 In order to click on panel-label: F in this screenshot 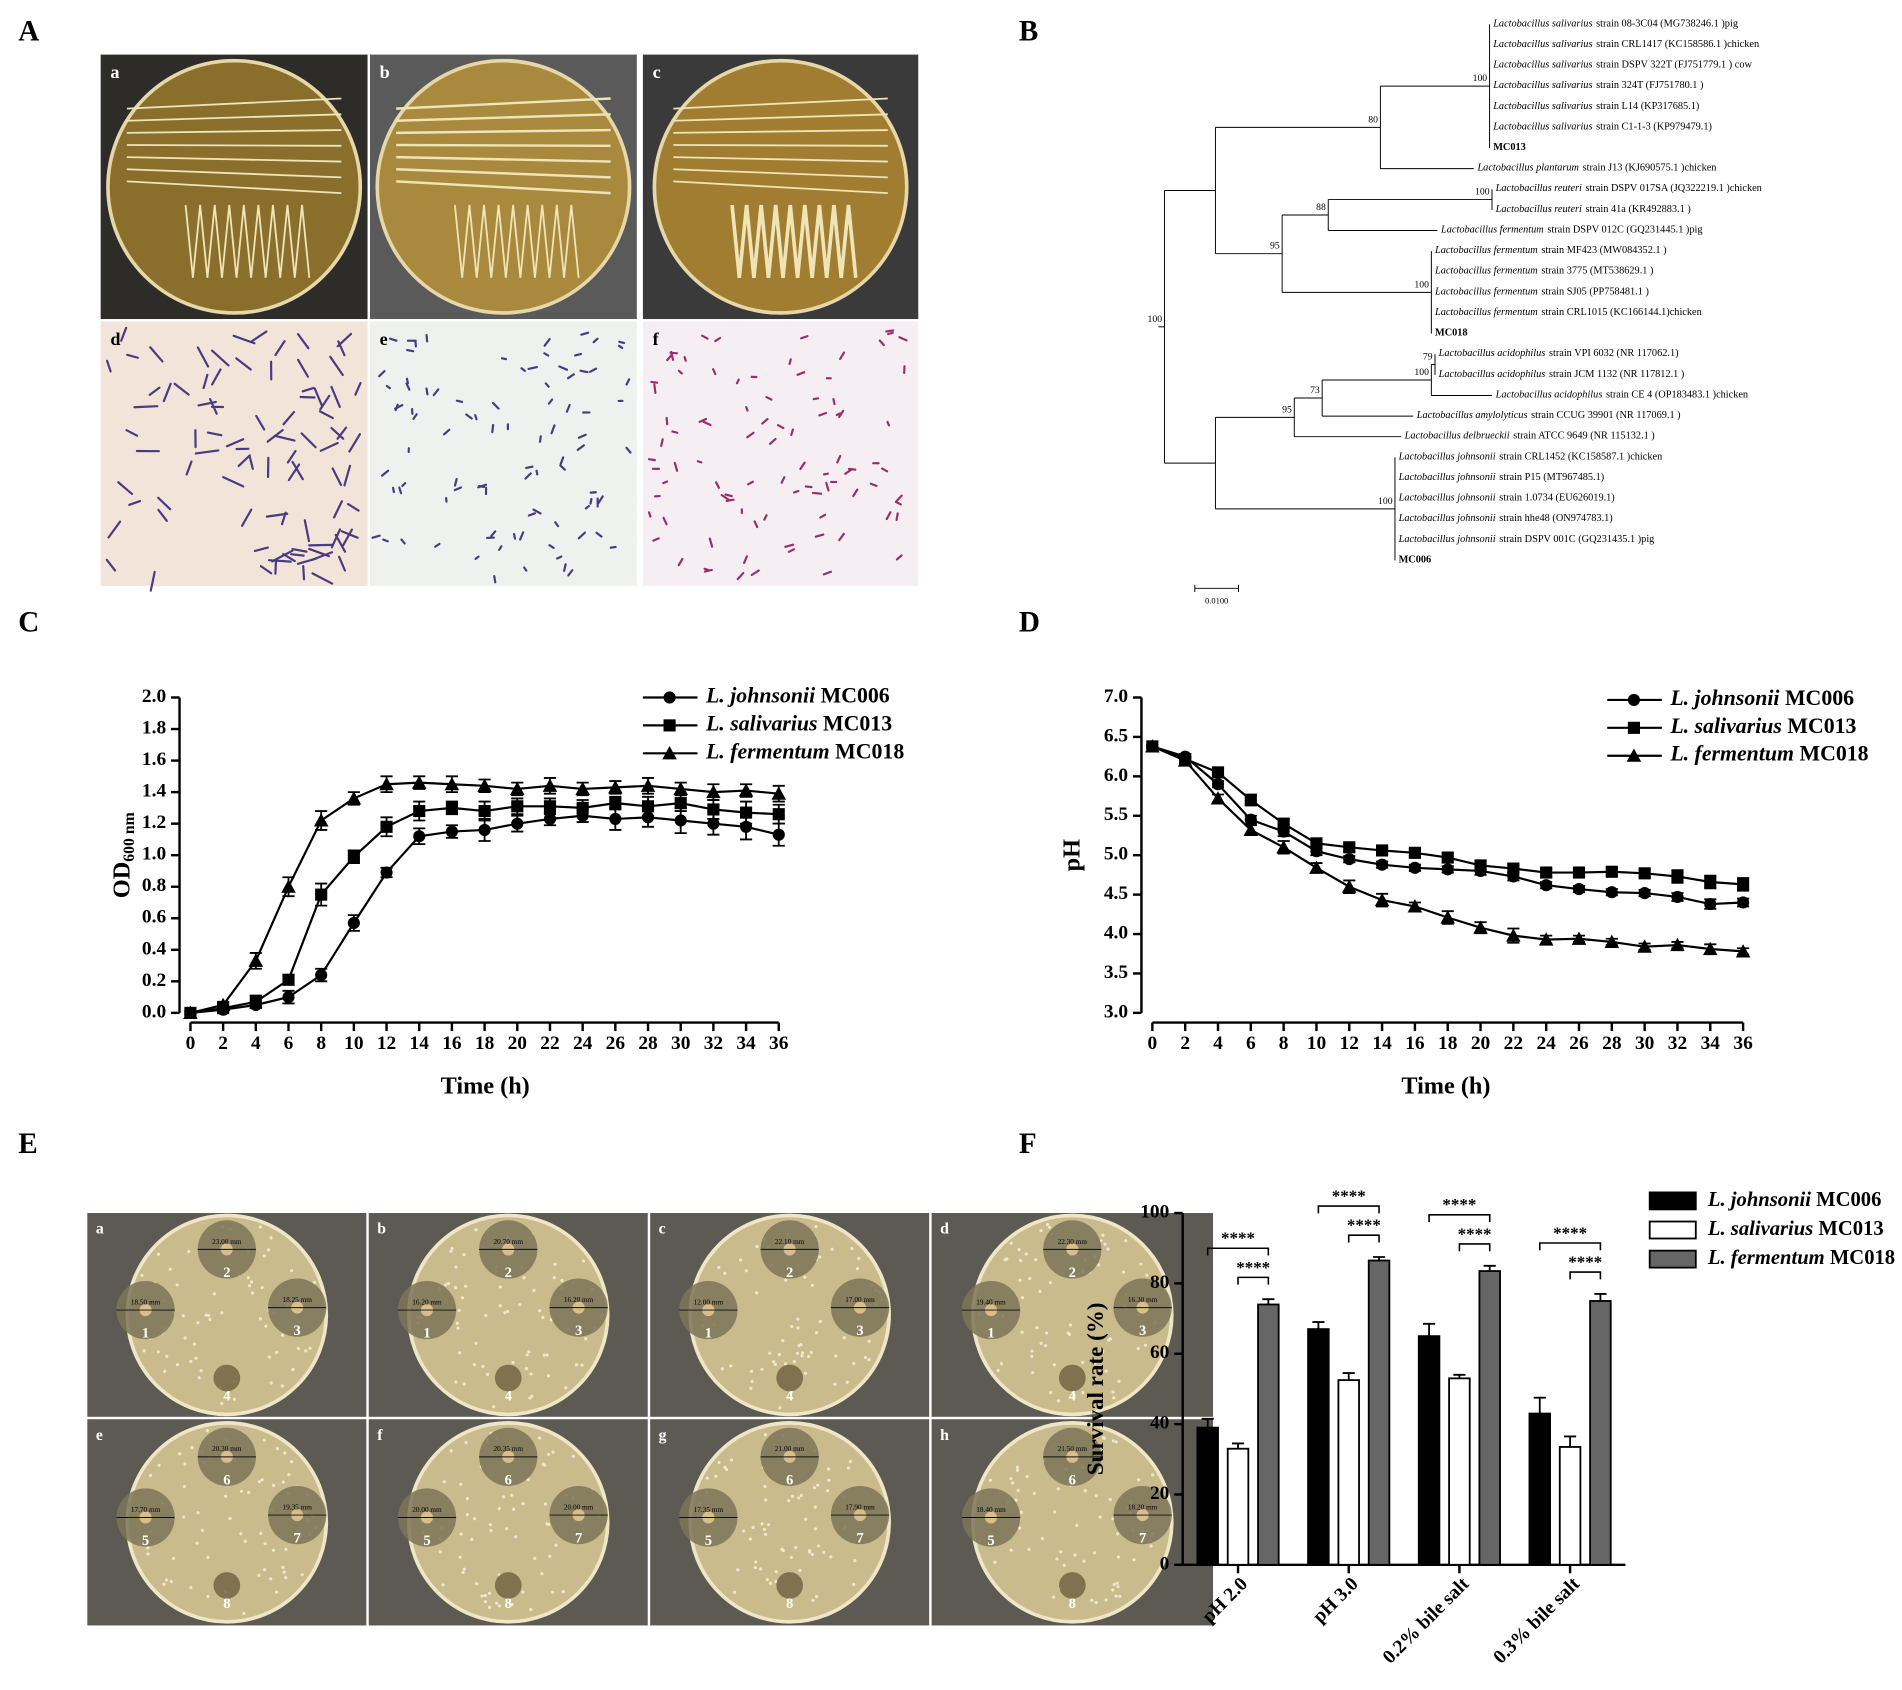, I will do `click(1028, 1144)`.